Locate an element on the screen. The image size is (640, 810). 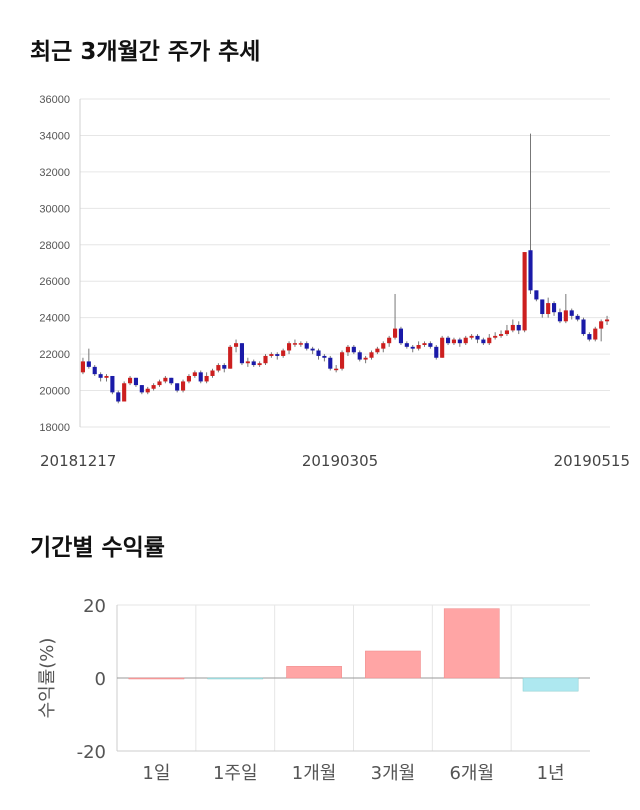
x-tick-label: 1개월 is located at coordinates (314, 773).